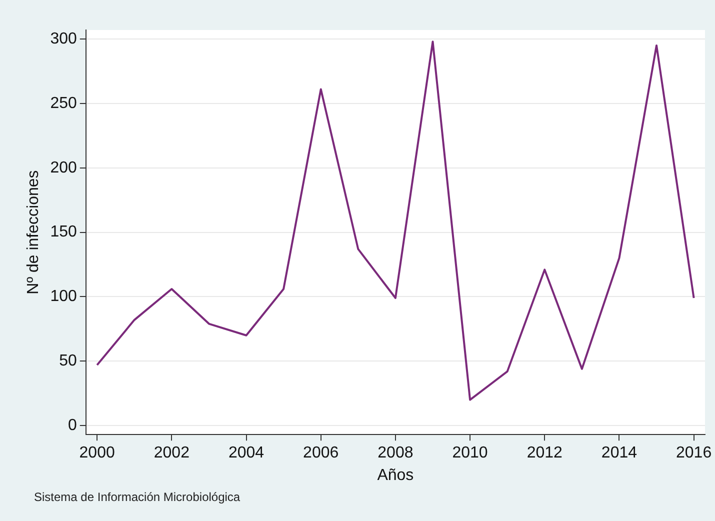  I want to click on x-tick-label: 2004, so click(246, 453).